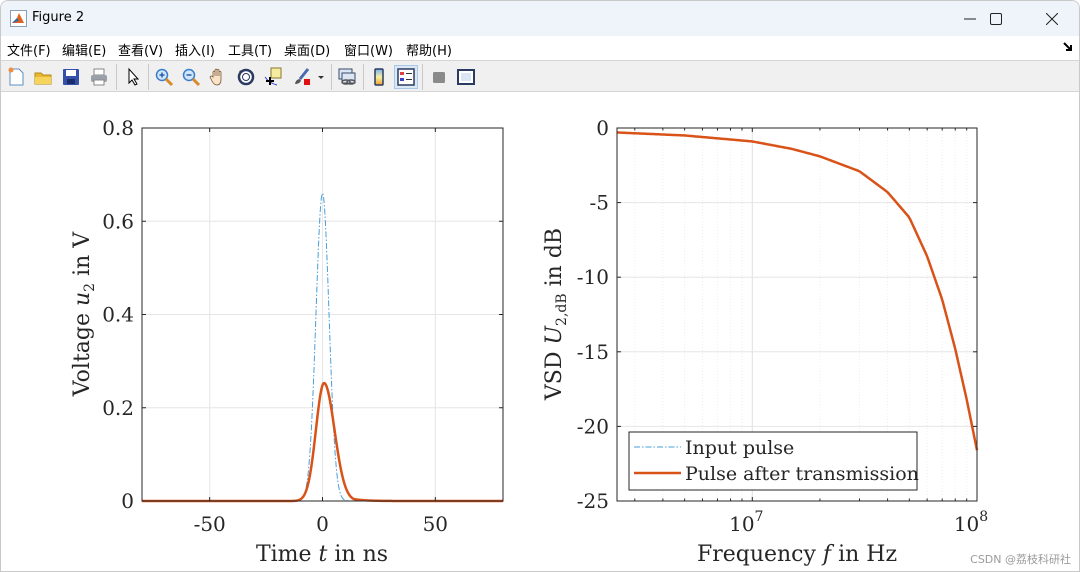 This screenshot has width=1080, height=572. What do you see at coordinates (18, 18) in the screenshot?
I see `matlab-logo-icon` at bounding box center [18, 18].